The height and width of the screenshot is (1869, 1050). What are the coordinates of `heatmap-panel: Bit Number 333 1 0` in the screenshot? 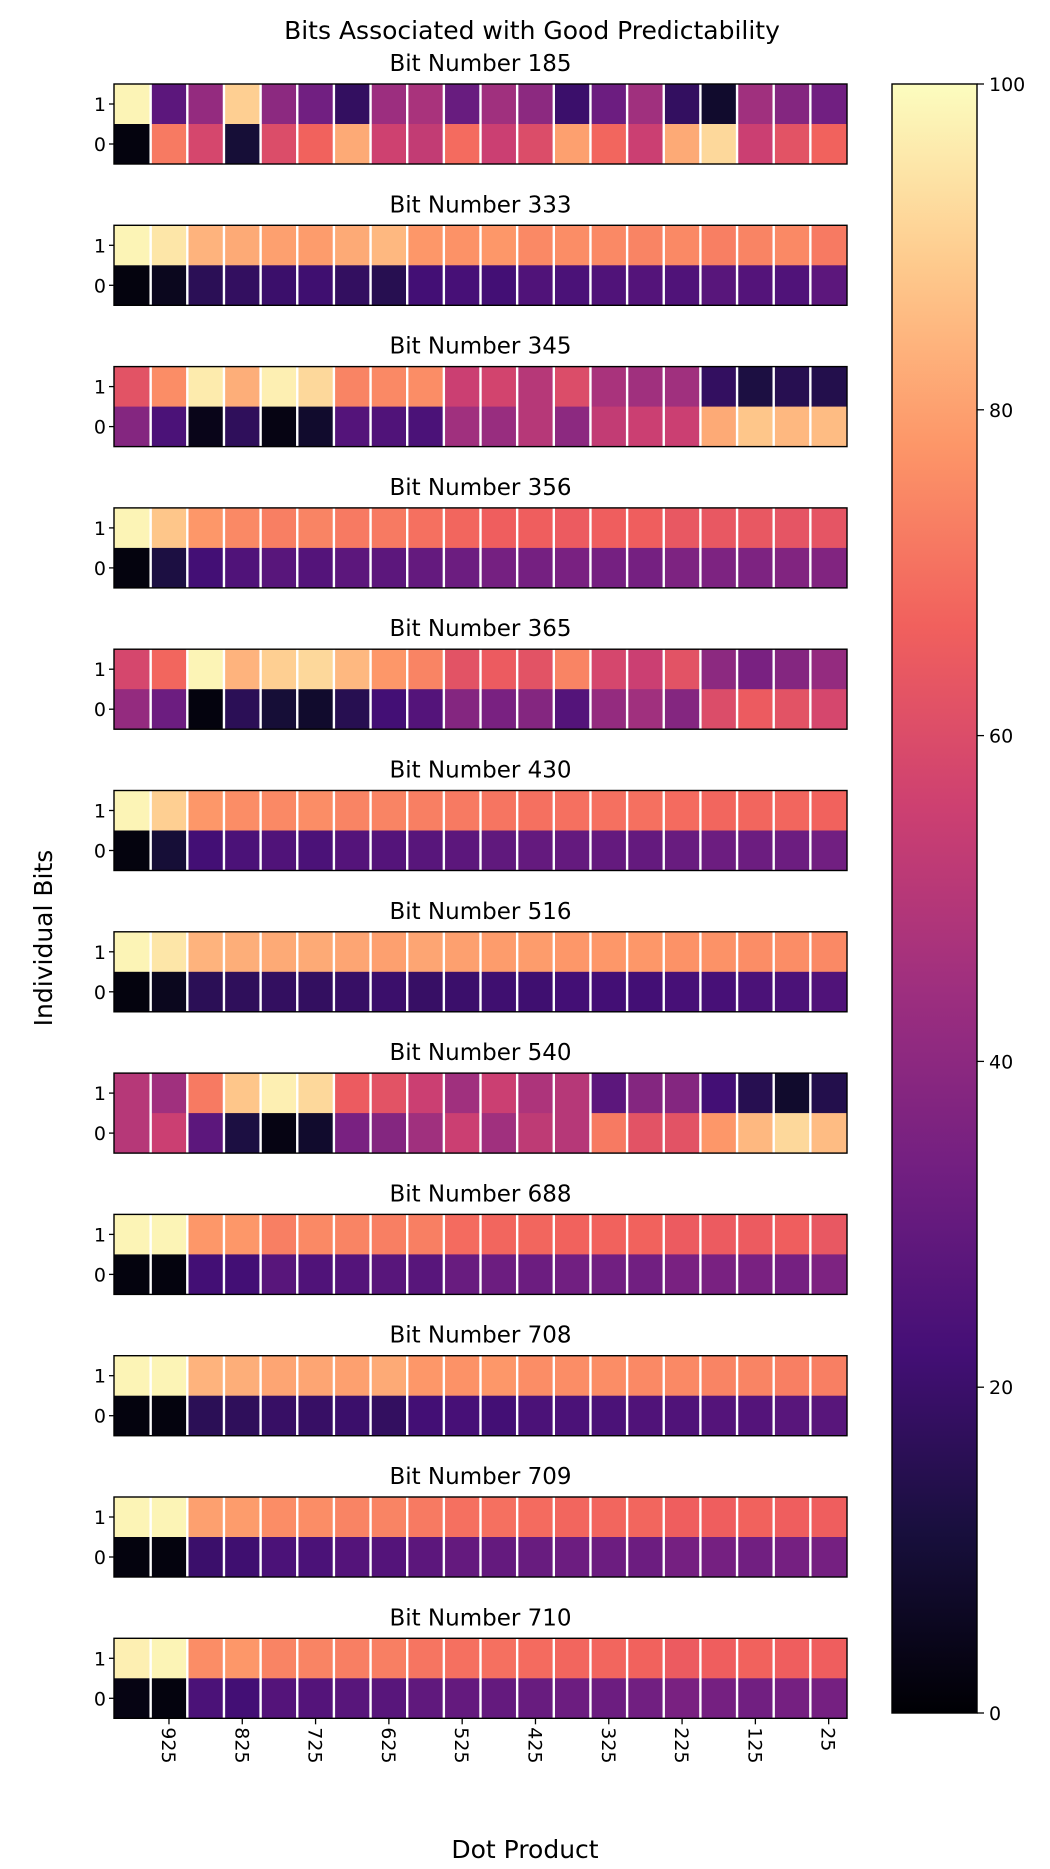 It's located at (471, 249).